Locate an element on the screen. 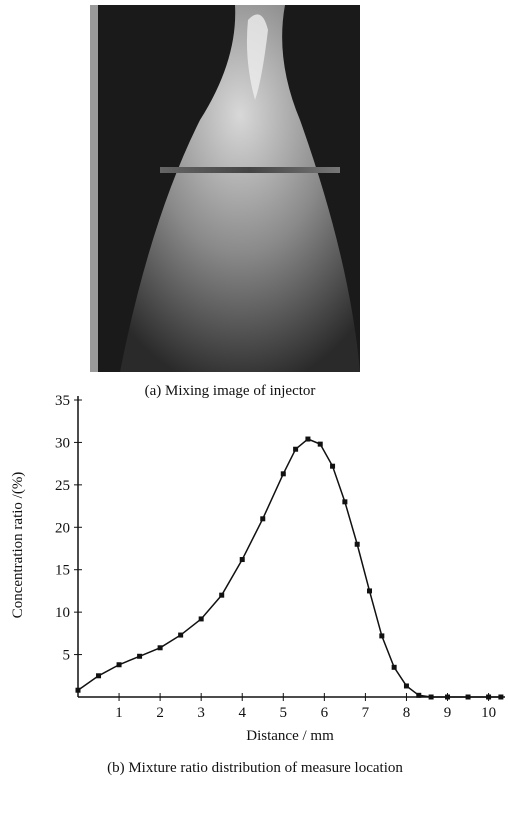 The image size is (508, 816). x-tick-label: 1 is located at coordinates (119, 713).